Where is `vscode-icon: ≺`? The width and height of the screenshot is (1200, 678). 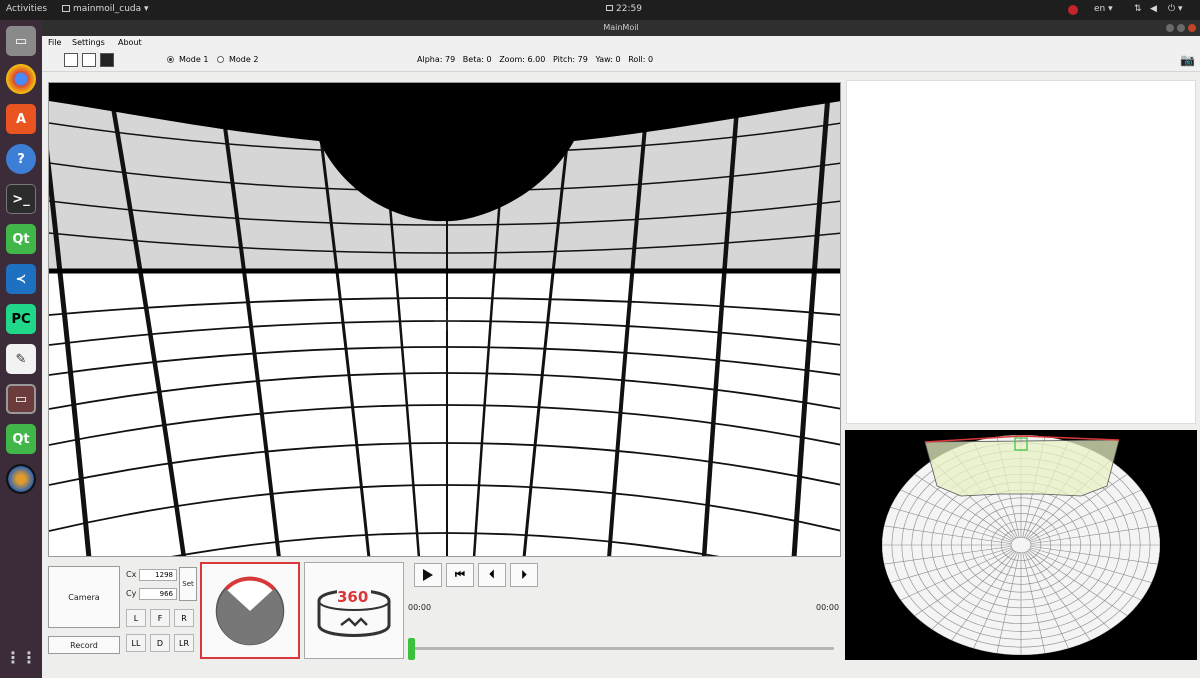 vscode-icon: ≺ is located at coordinates (21, 279).